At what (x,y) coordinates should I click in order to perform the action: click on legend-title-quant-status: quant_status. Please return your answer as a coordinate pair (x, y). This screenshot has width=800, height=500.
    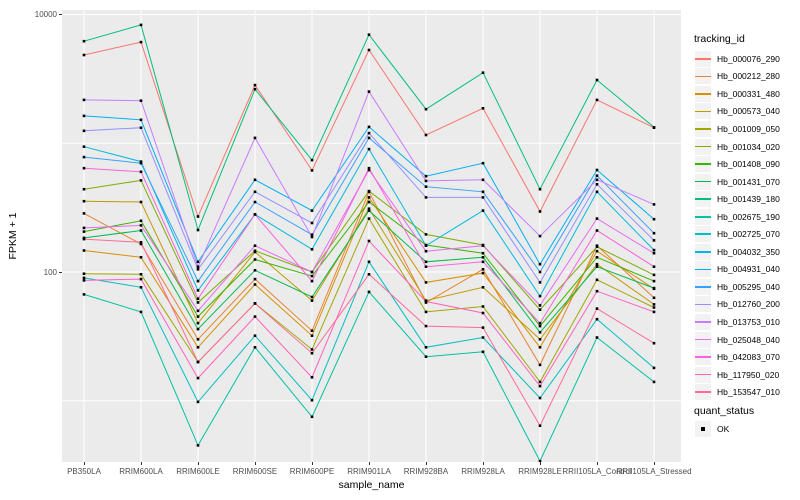
    Looking at the image, I should click on (724, 411).